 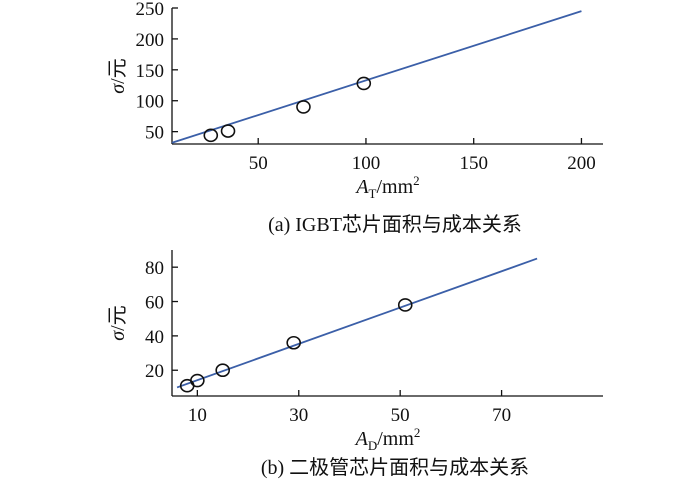 What do you see at coordinates (150, 40) in the screenshot?
I see `y-tick-label: 200` at bounding box center [150, 40].